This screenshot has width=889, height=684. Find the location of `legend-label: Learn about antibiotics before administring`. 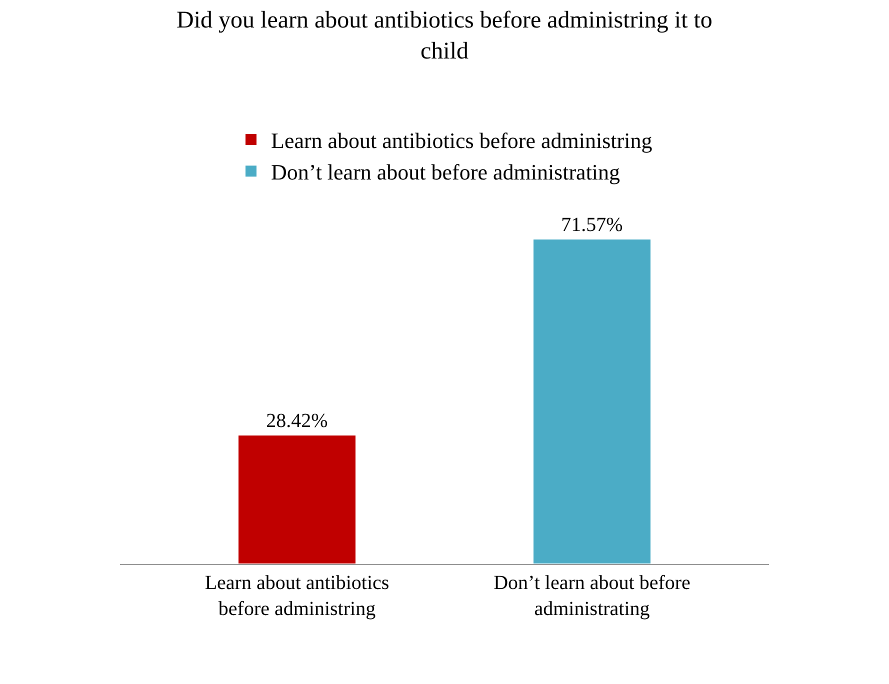

legend-label: Learn about antibiotics before administring is located at coordinates (461, 141).